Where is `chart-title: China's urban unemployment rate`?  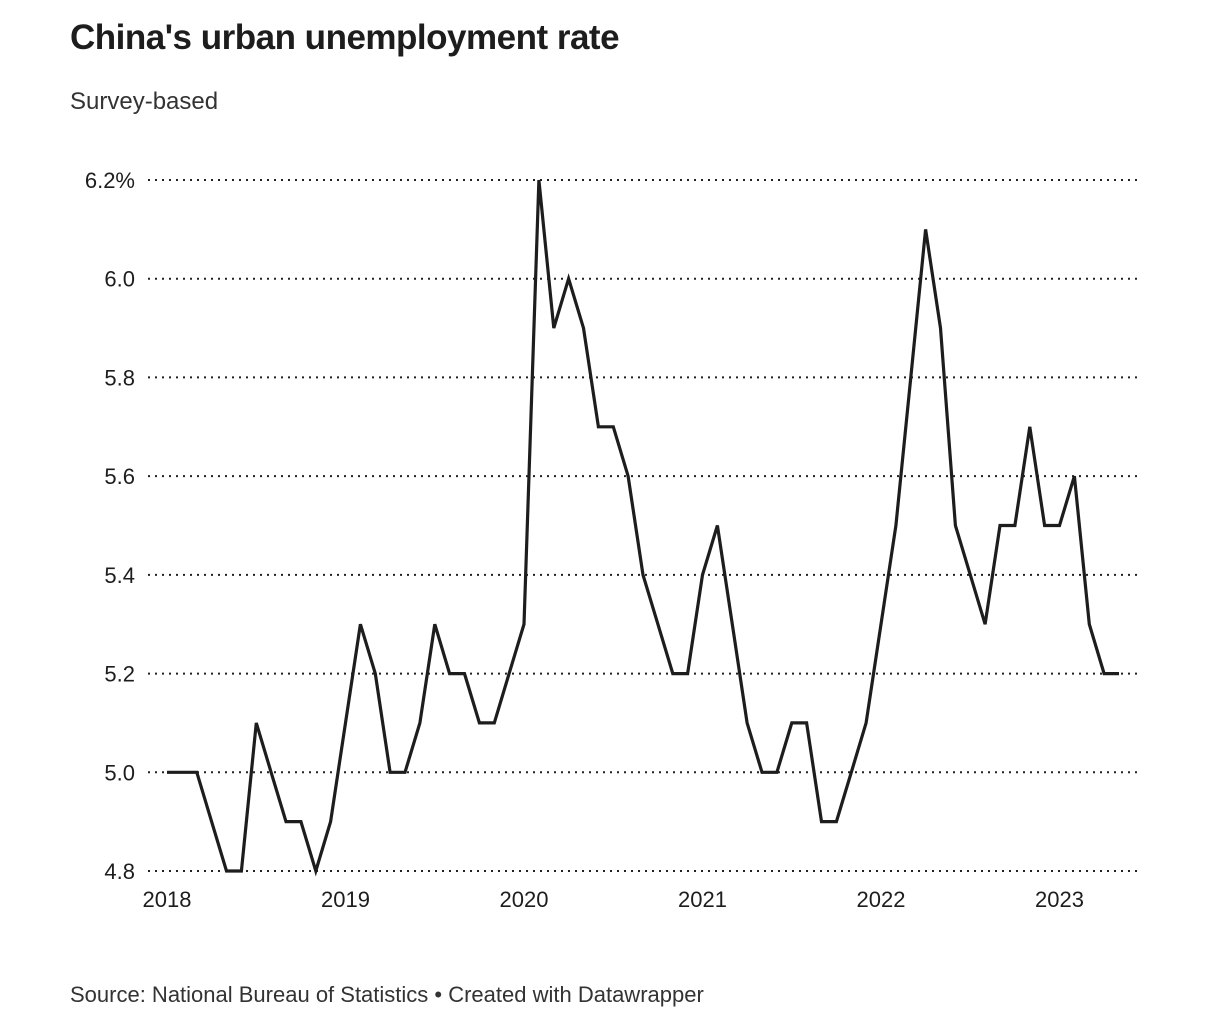 chart-title: China's urban unemployment rate is located at coordinates (345, 37).